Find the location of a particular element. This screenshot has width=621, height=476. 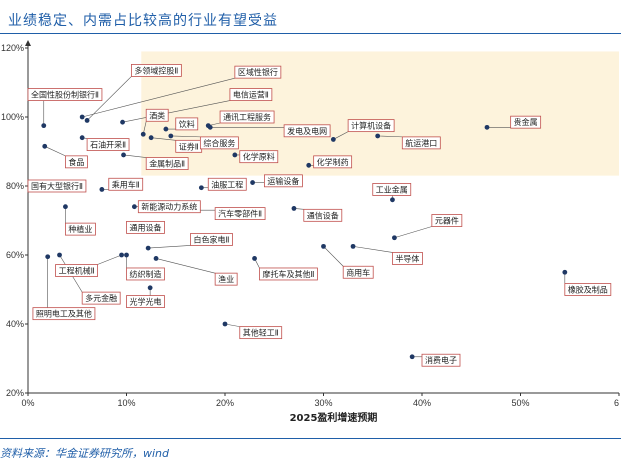

point-label: 贵金属 is located at coordinates (526, 122).